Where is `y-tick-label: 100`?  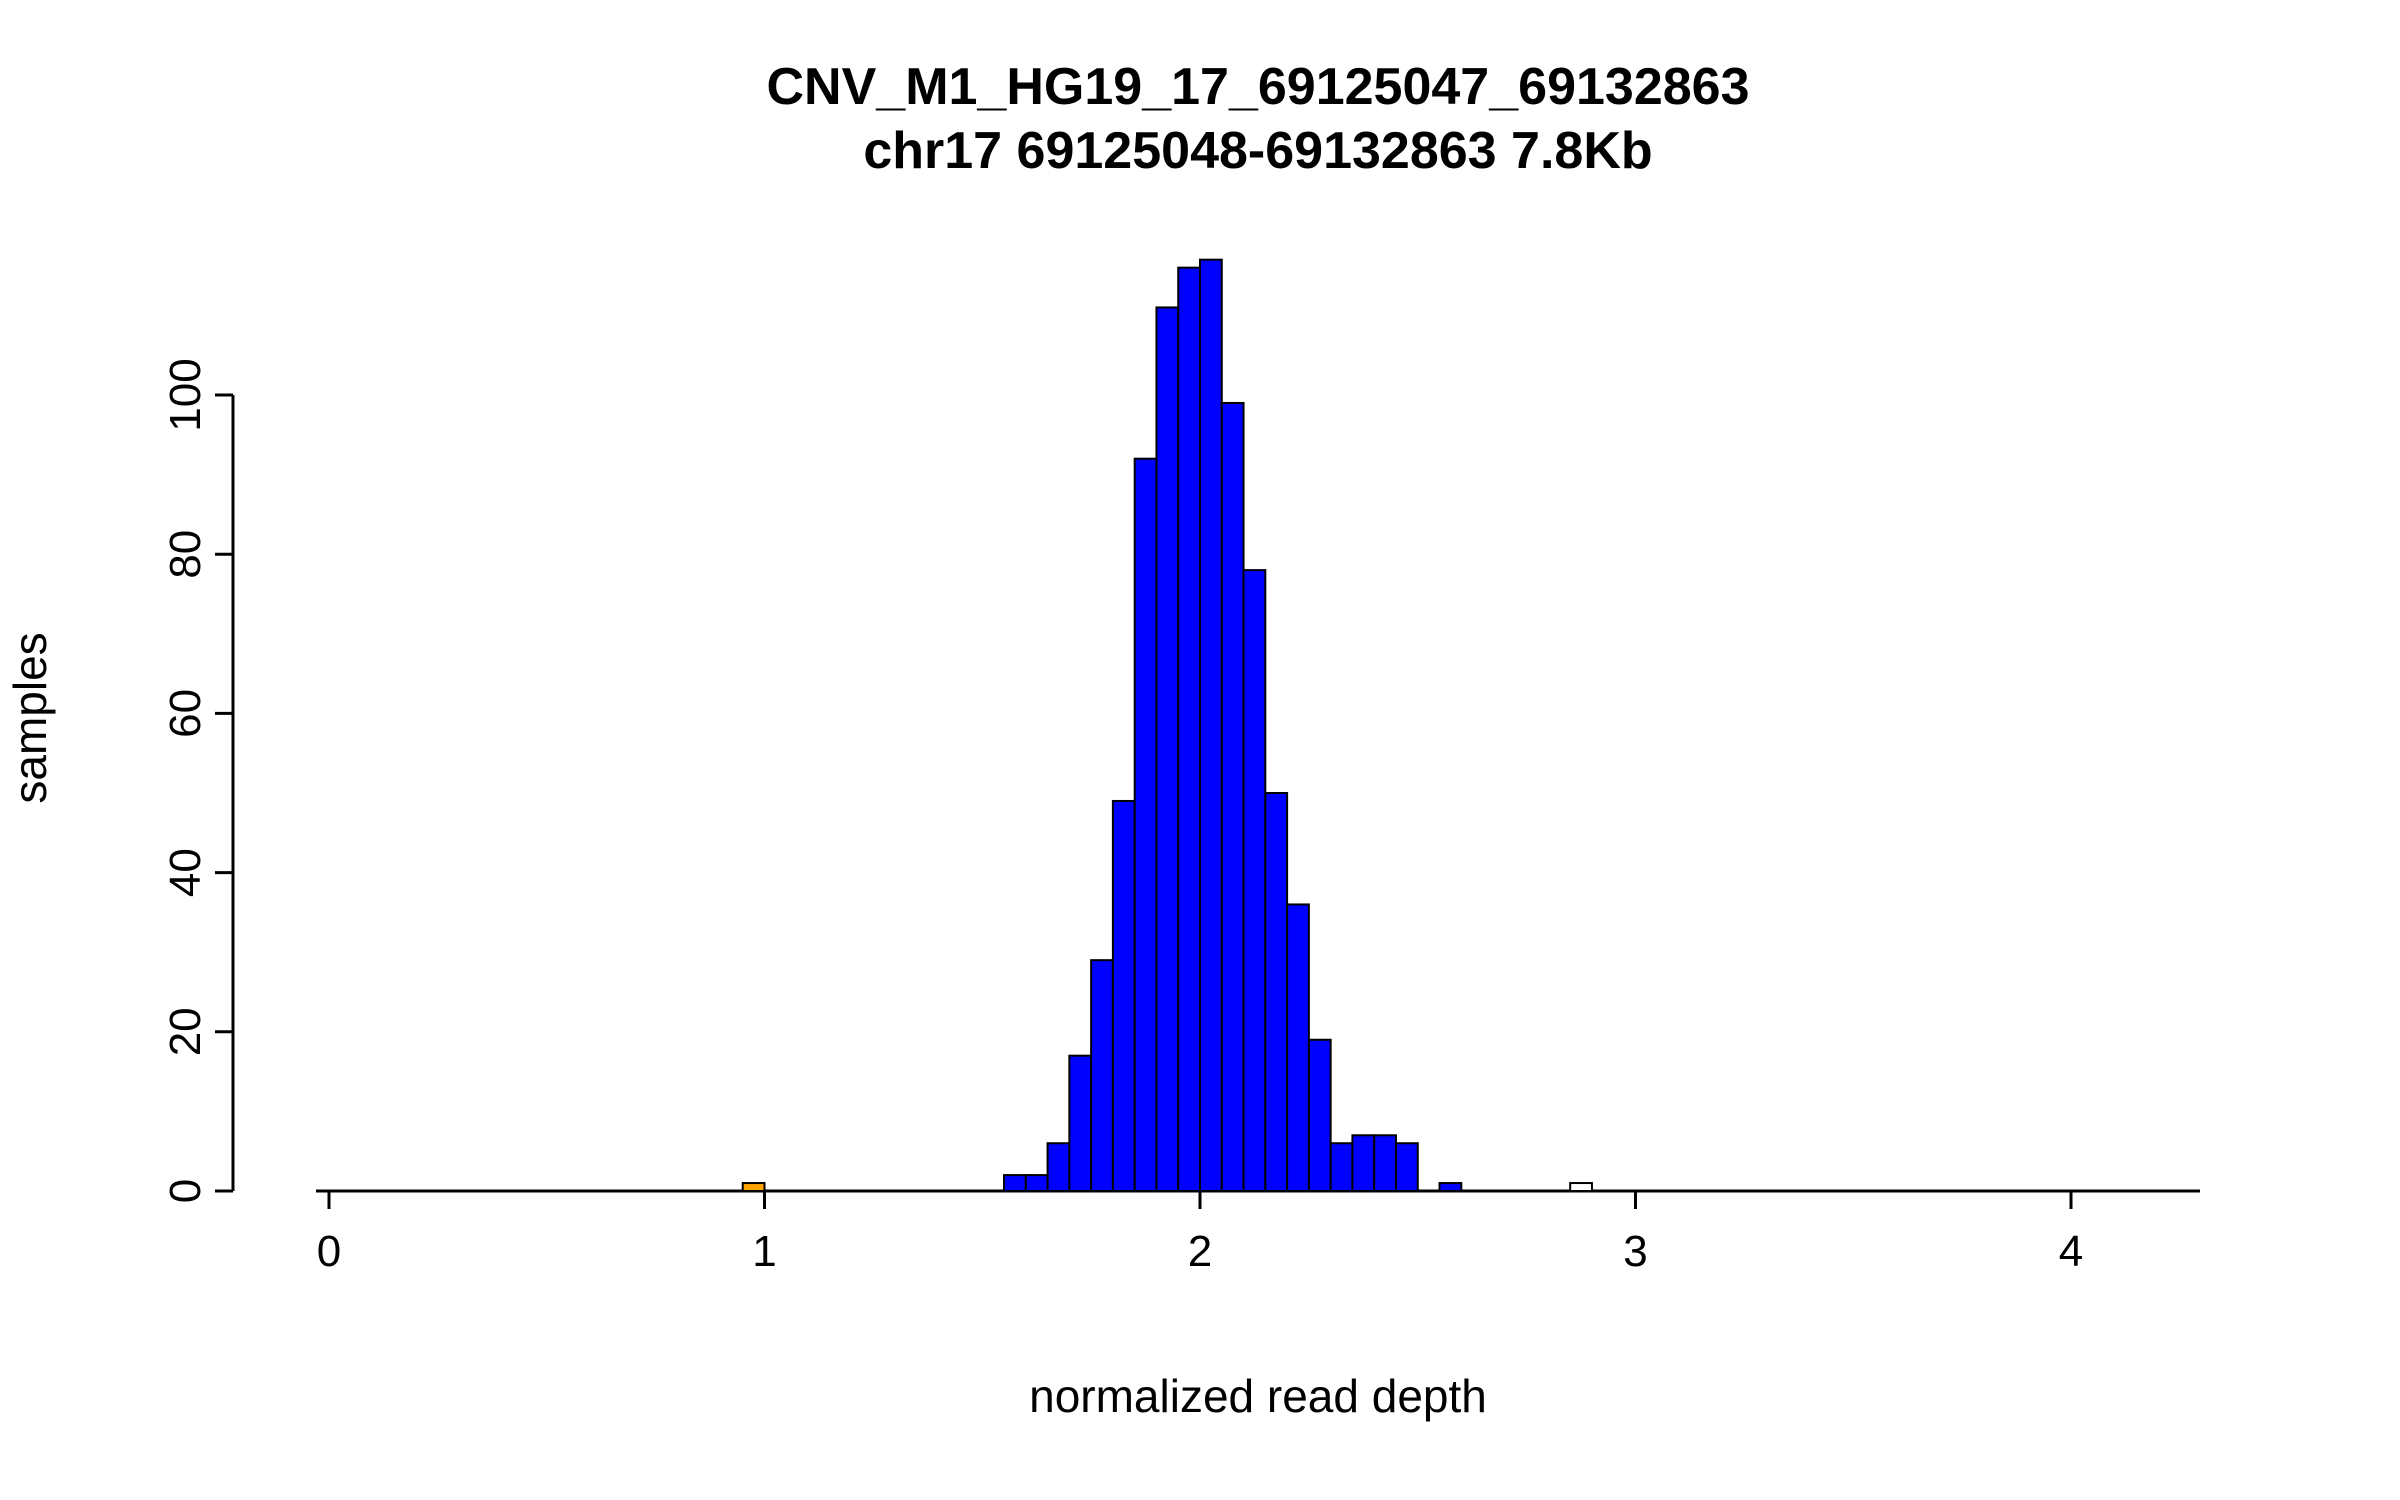
y-tick-label: 100 is located at coordinates (185, 394).